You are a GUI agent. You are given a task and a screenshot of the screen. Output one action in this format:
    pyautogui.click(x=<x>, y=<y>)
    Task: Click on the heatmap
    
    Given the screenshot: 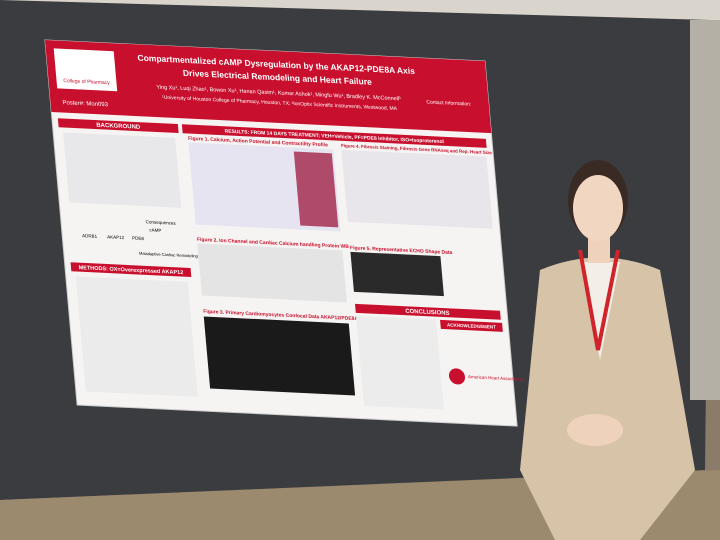 What is the action you would take?
    pyautogui.click(x=316, y=189)
    